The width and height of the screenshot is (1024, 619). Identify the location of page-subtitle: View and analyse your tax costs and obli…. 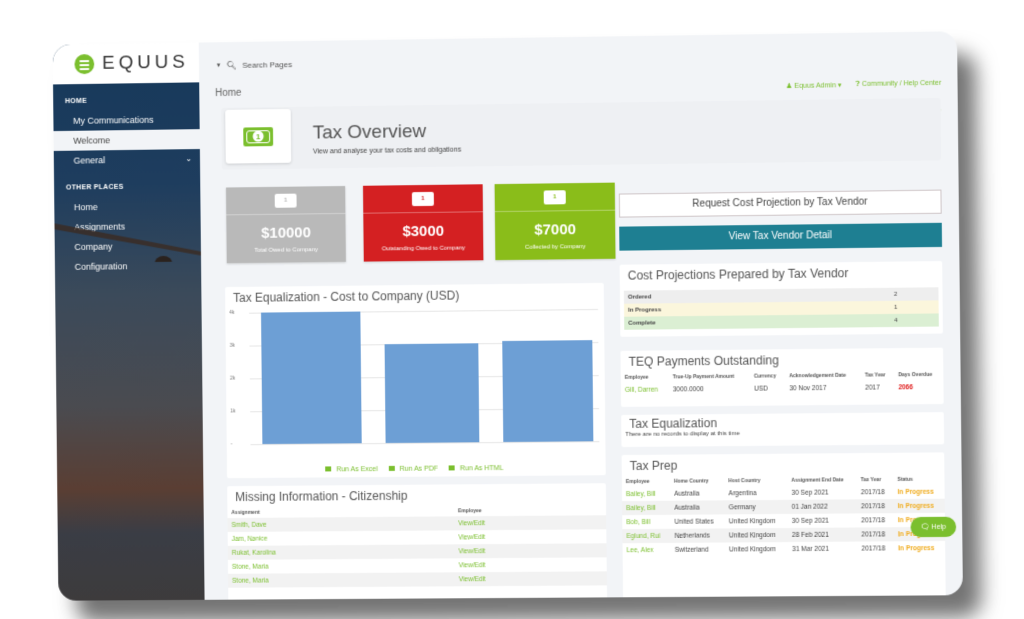
(387, 151).